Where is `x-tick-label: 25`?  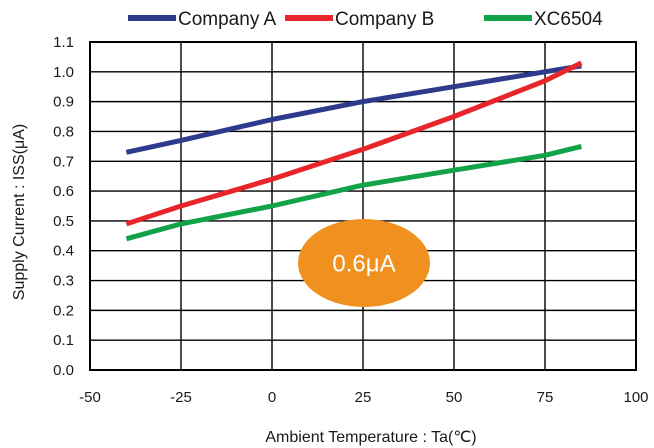
x-tick-label: 25 is located at coordinates (363, 397).